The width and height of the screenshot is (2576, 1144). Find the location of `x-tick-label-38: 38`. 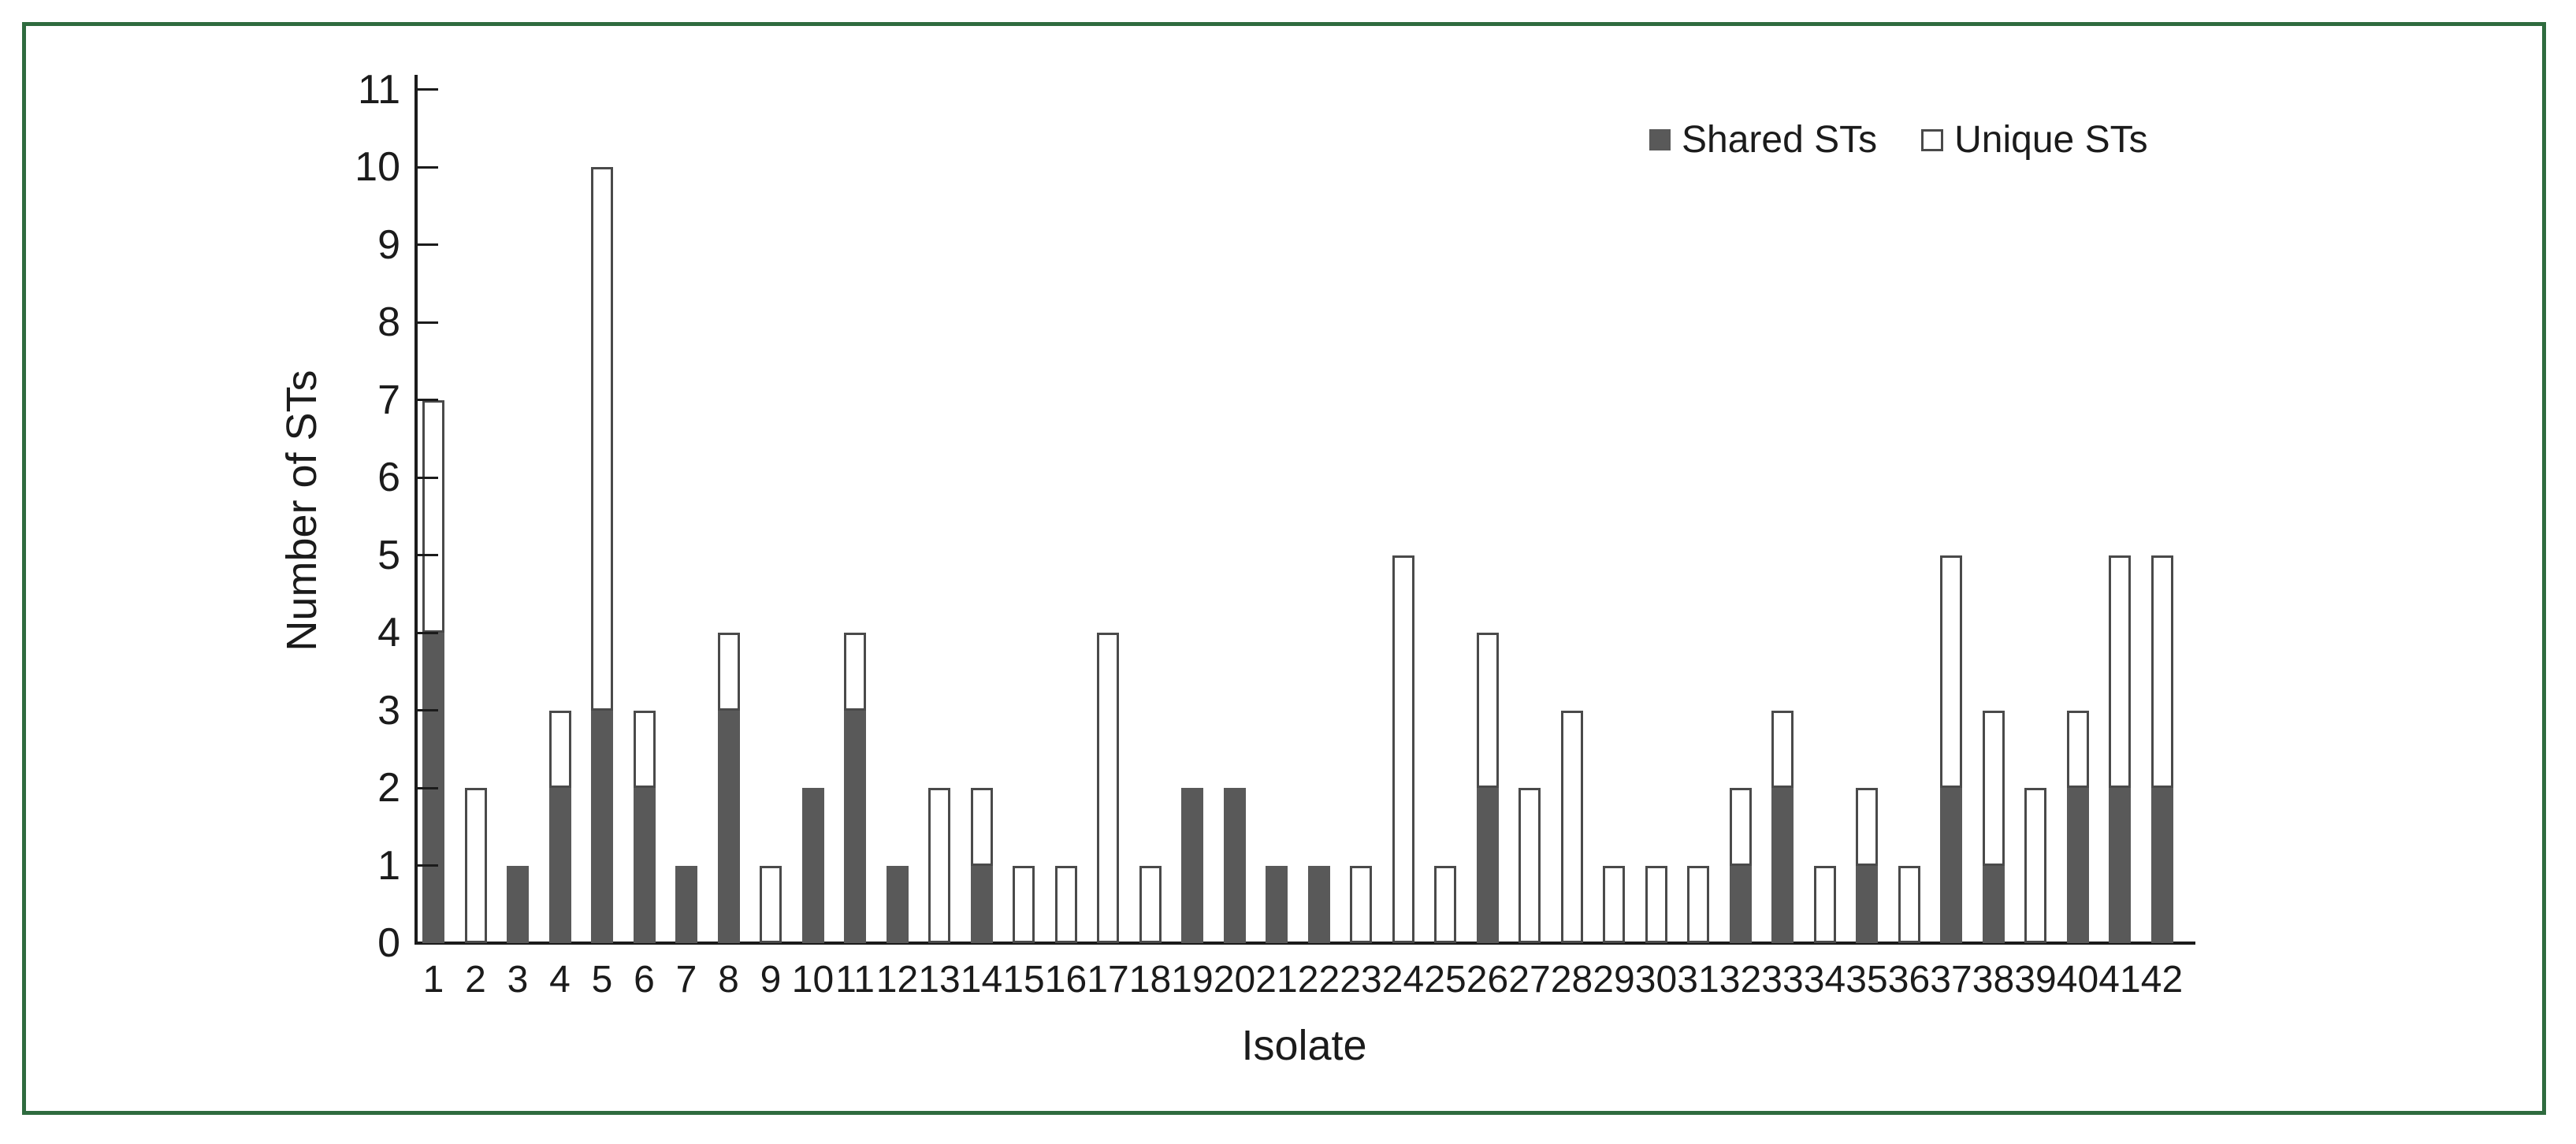

x-tick-label-38: 38 is located at coordinates (1993, 980).